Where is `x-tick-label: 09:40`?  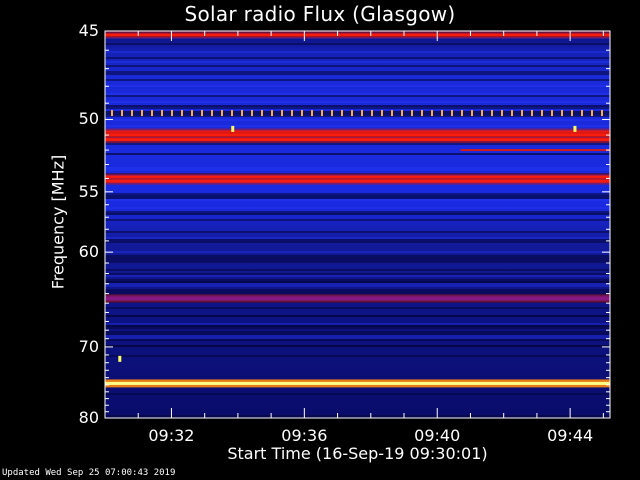 x-tick-label: 09:40 is located at coordinates (437, 435).